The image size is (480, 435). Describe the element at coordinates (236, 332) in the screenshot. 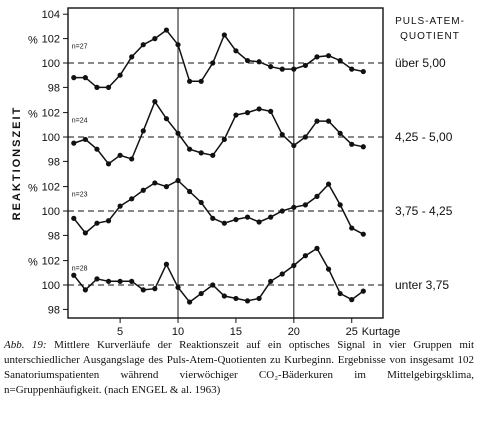

I see `x-tick-label: 15` at that location.